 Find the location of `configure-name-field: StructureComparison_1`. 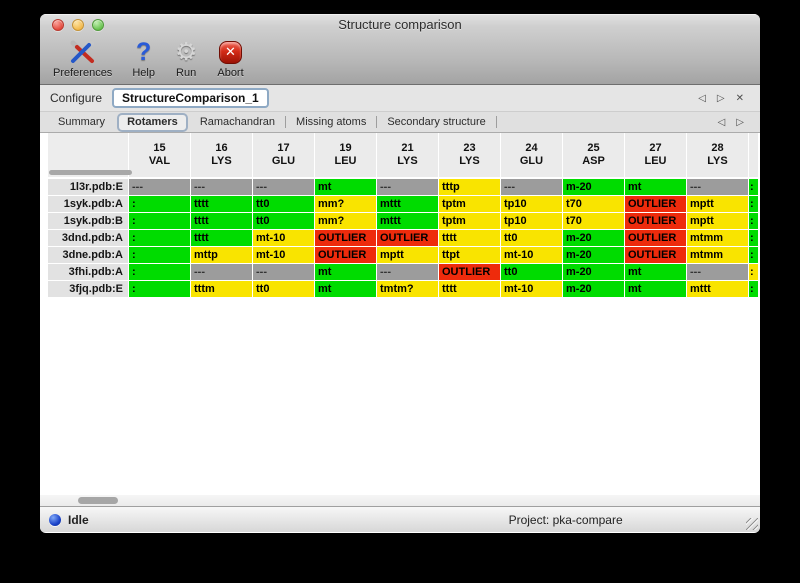

configure-name-field: StructureComparison_1 is located at coordinates (190, 98).